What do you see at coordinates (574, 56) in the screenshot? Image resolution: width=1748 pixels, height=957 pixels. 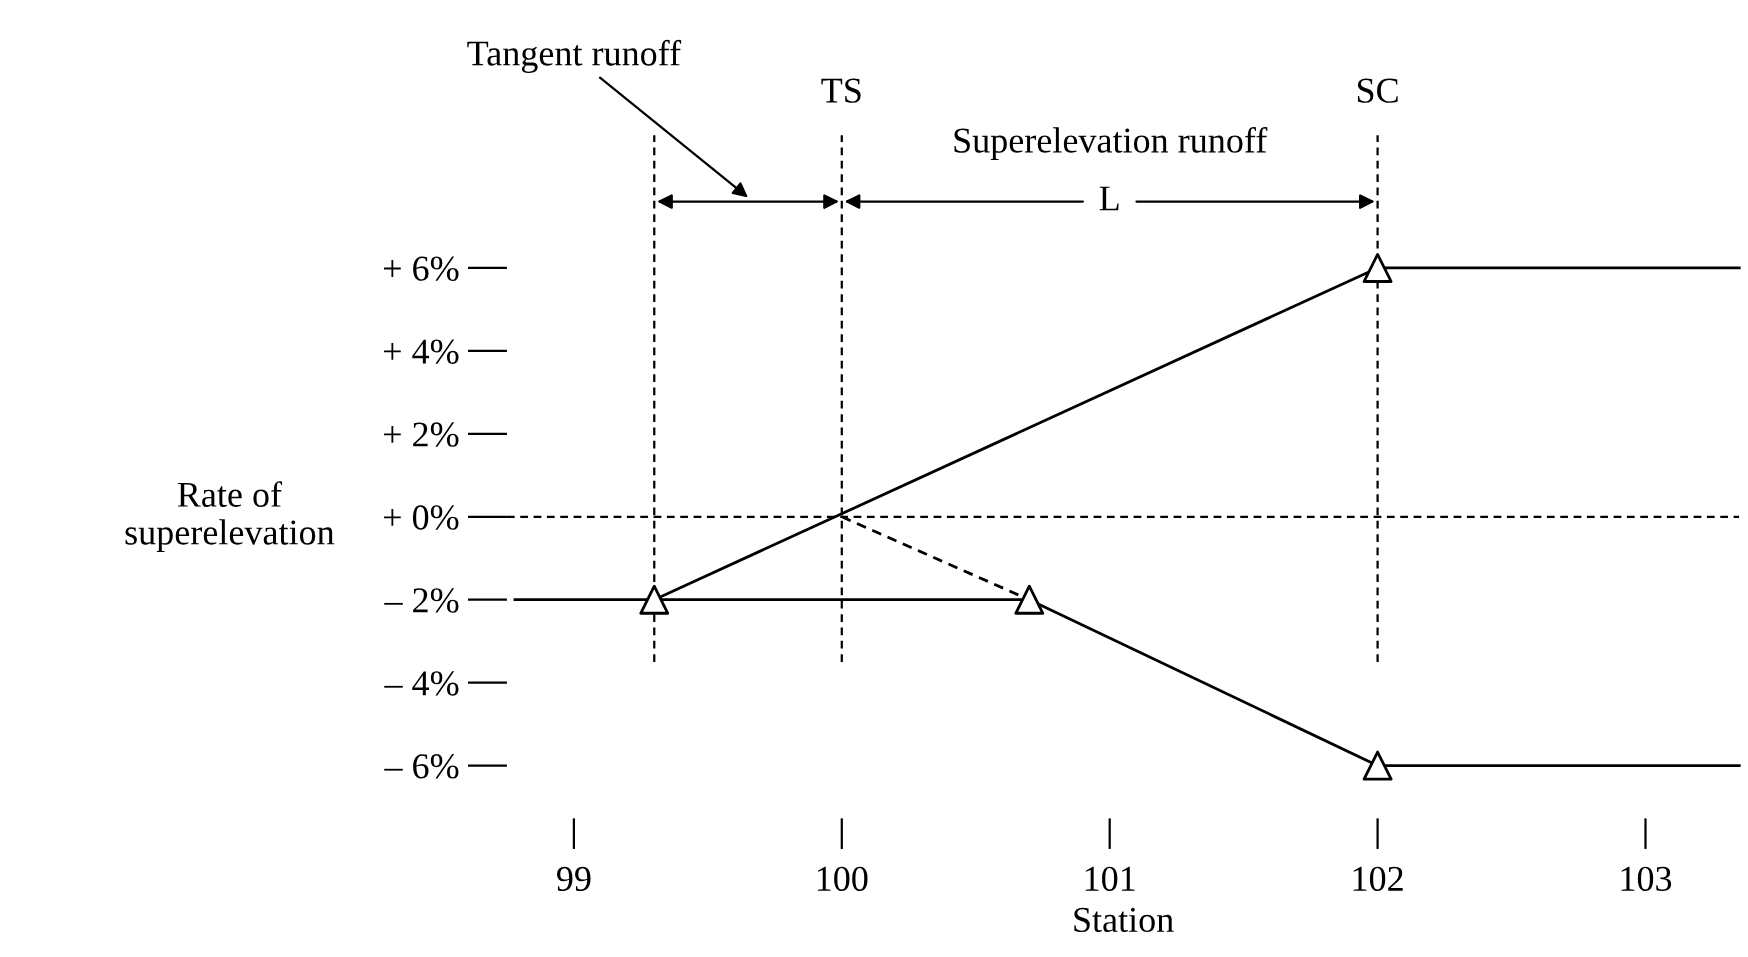 I see `text: Tangent runoff` at bounding box center [574, 56].